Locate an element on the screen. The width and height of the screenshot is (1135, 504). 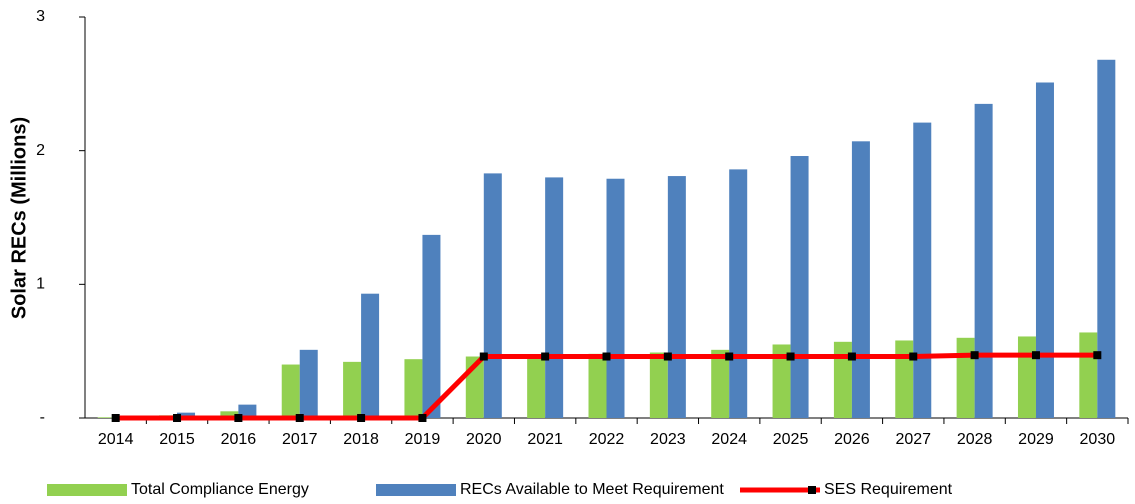
y-tick-label: - is located at coordinates (42, 417).